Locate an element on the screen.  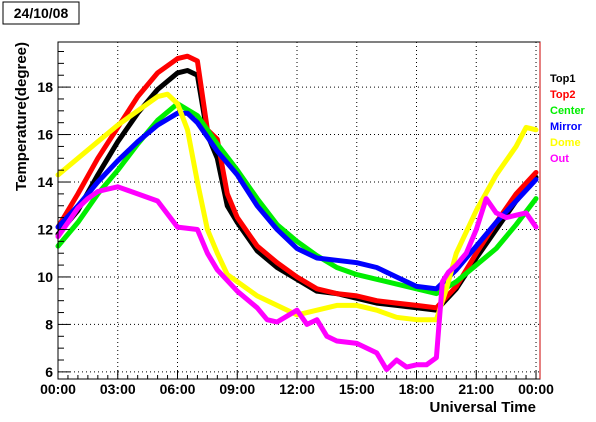
x-tick-label: 12:00 is located at coordinates (297, 389).